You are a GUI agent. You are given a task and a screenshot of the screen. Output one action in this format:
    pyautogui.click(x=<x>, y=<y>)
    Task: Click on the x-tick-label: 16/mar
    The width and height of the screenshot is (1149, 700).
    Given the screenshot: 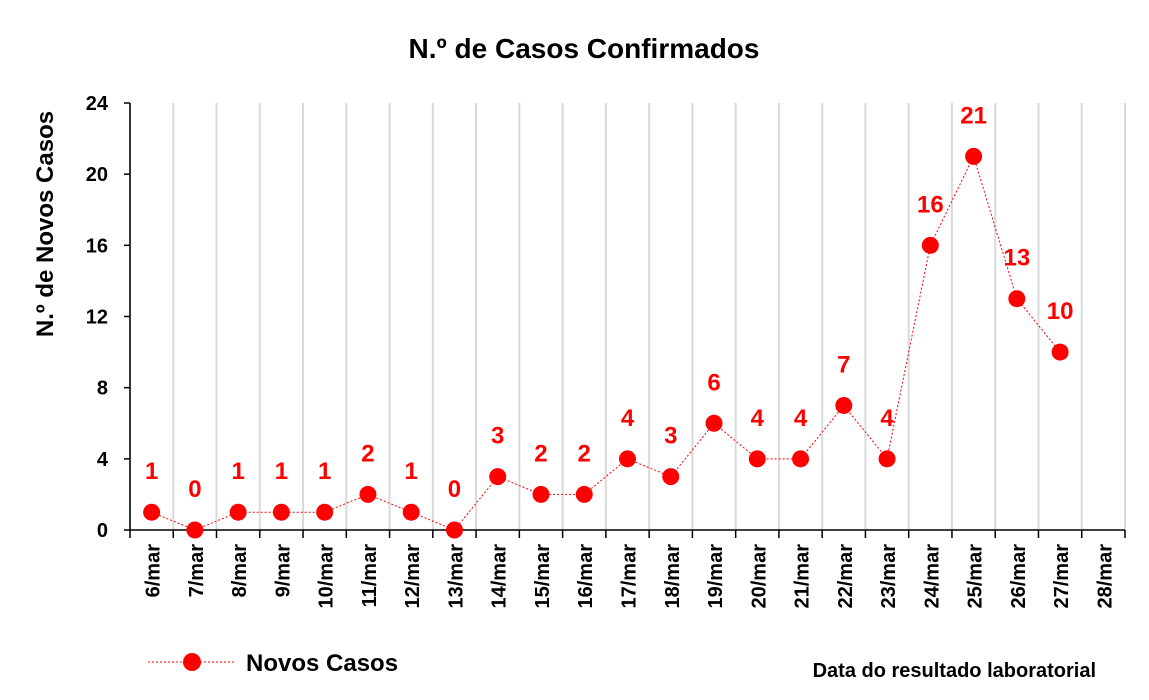 What is the action you would take?
    pyautogui.click(x=586, y=576)
    